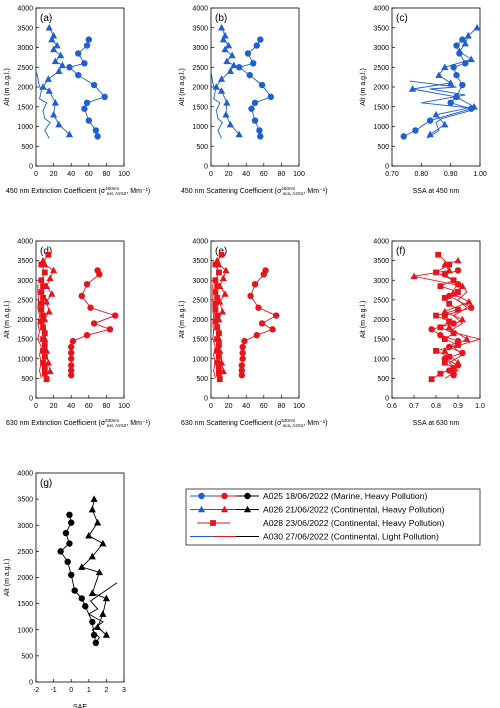 The height and width of the screenshot is (708, 500). Describe the element at coordinates (458, 406) in the screenshot. I see `x-tick-label: 0.9` at that location.